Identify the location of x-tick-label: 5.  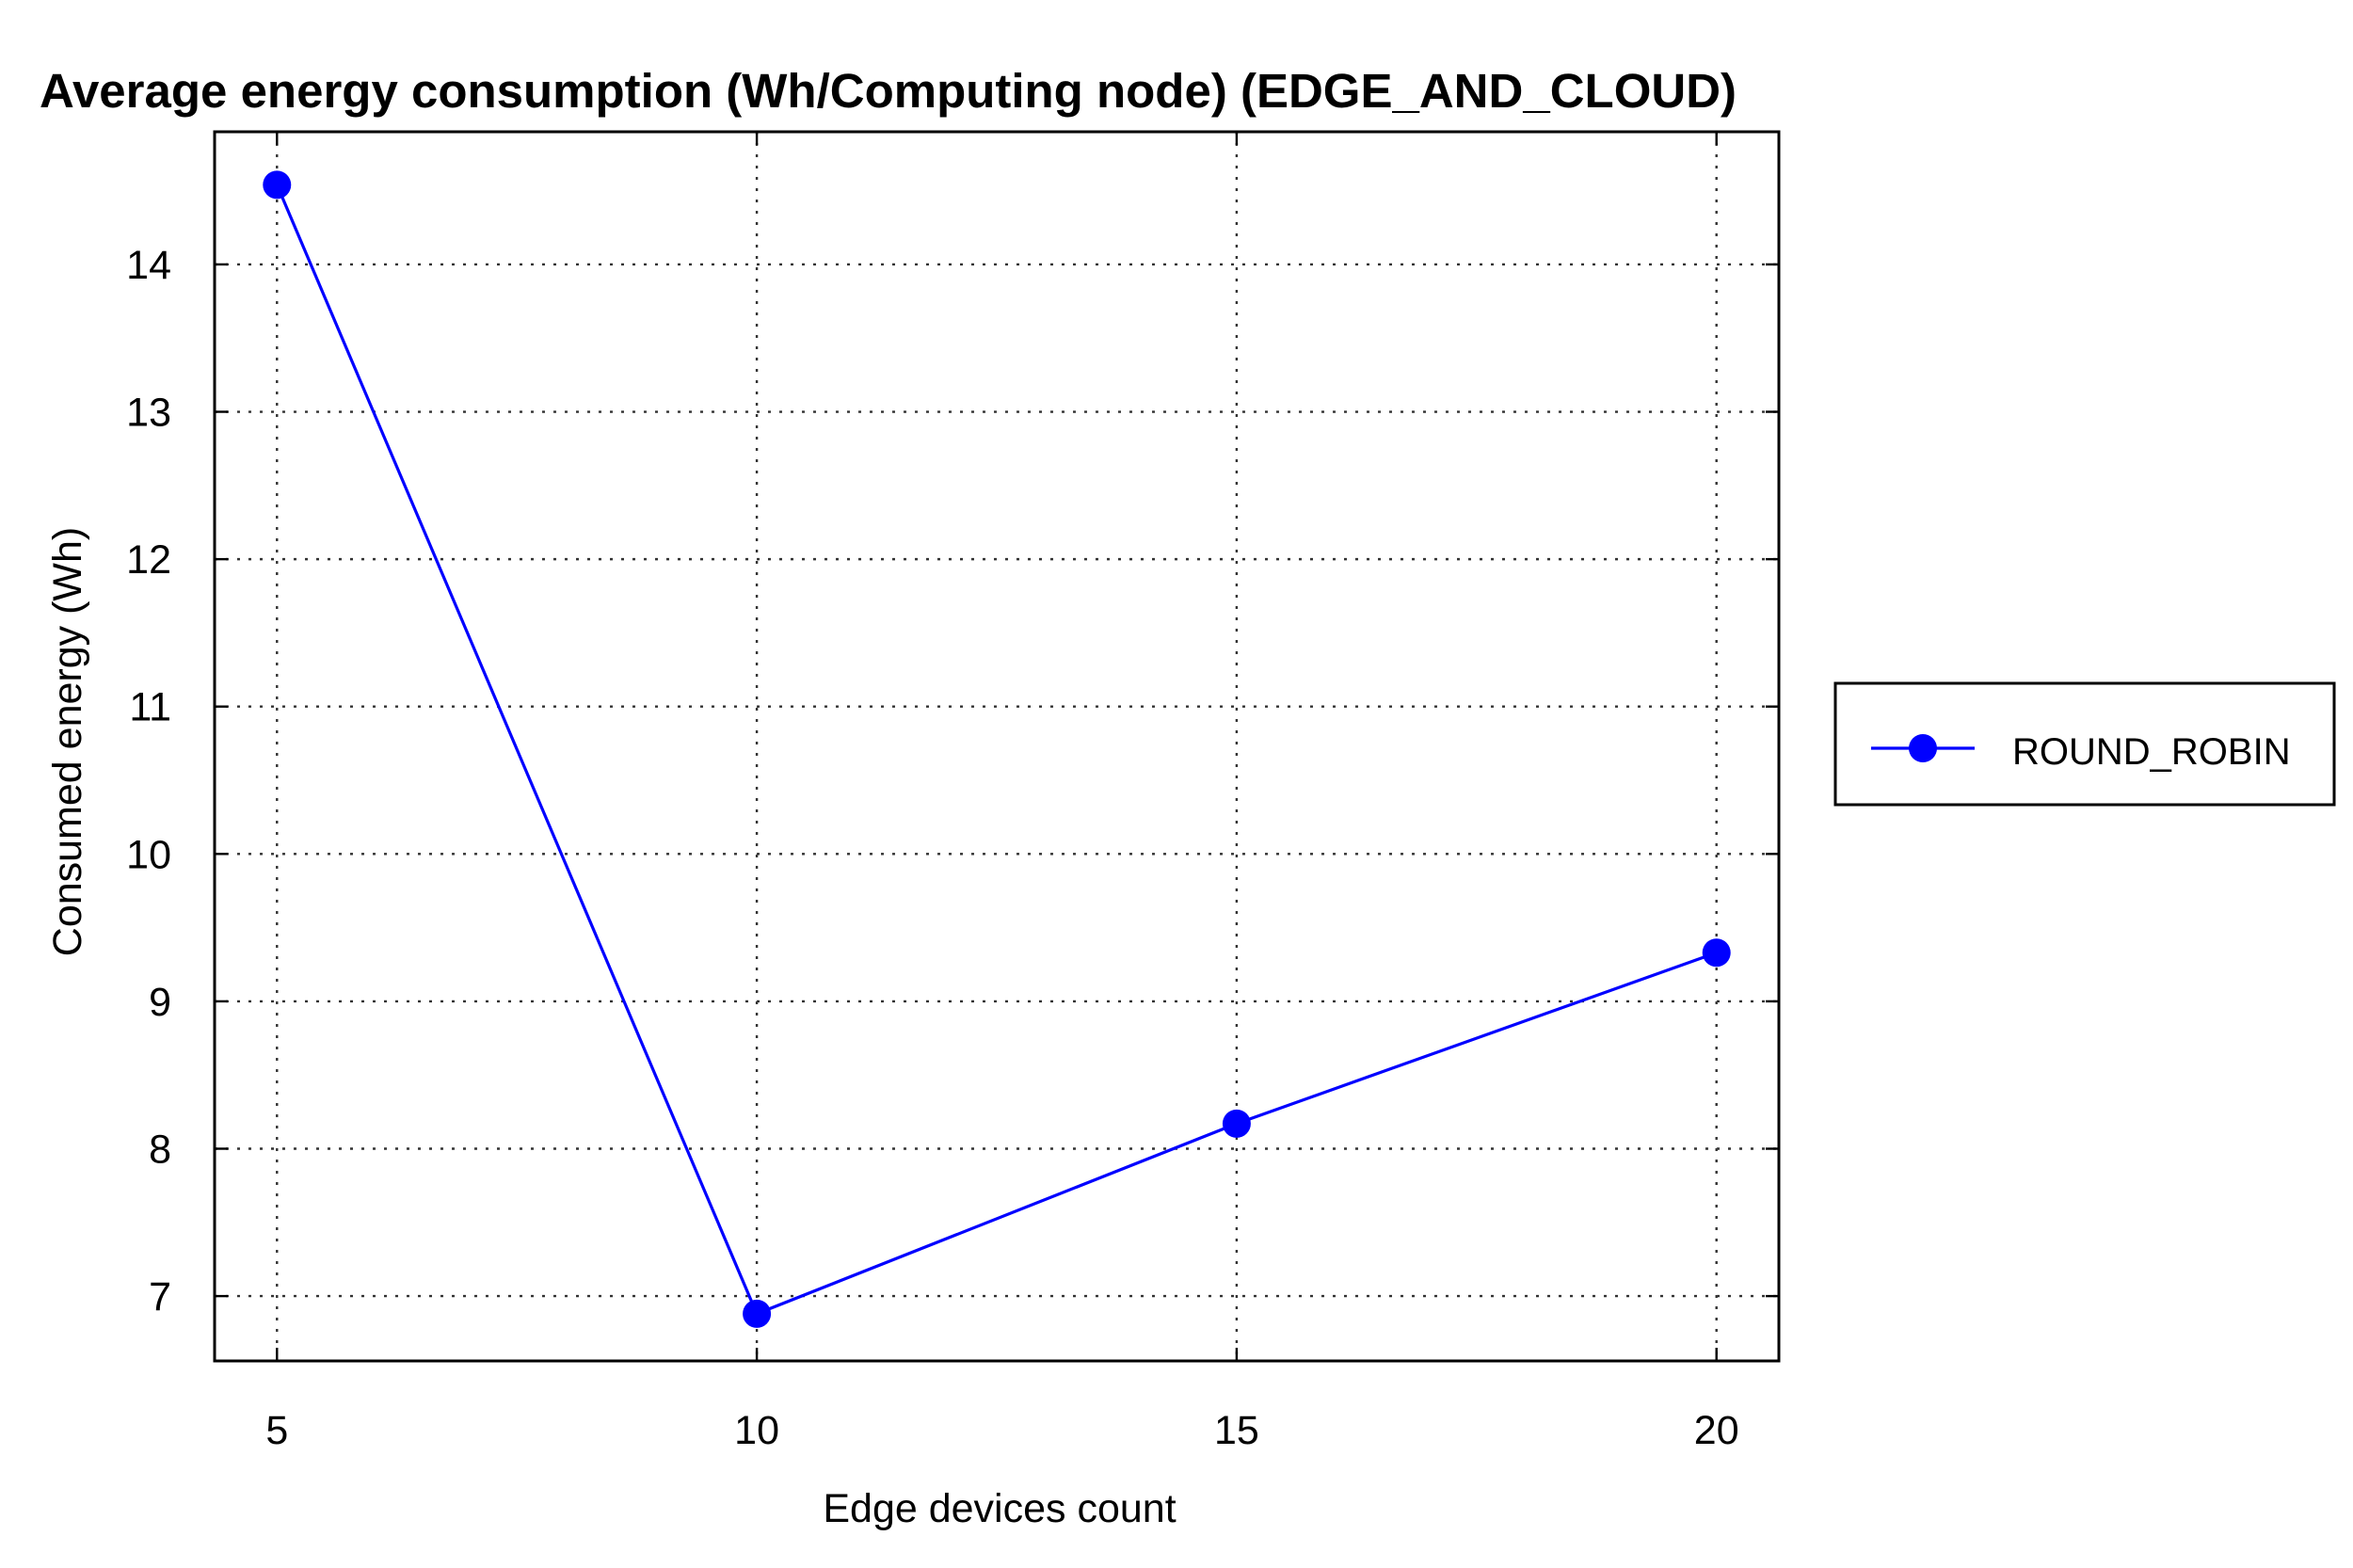
(276, 1430).